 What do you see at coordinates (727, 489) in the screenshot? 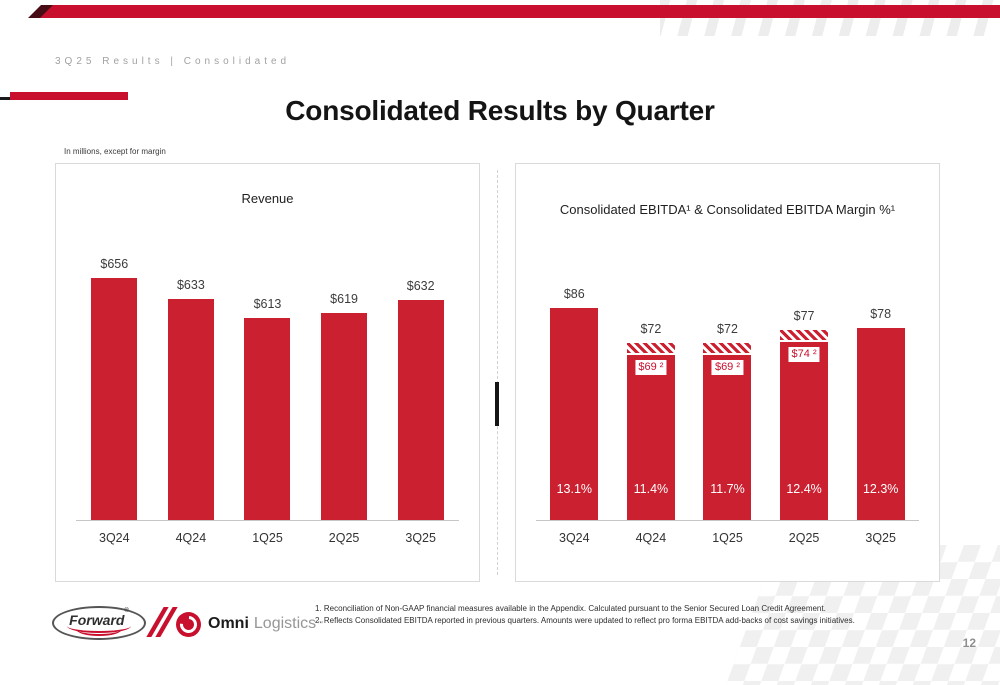
I see `margin-percent-label: 11.7%` at bounding box center [727, 489].